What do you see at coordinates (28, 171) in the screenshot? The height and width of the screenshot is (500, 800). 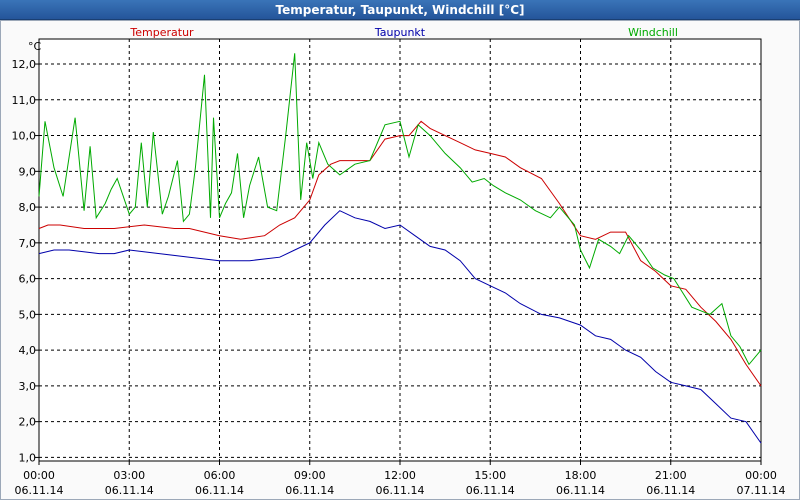 I see `y-tick-label: 9,0` at bounding box center [28, 171].